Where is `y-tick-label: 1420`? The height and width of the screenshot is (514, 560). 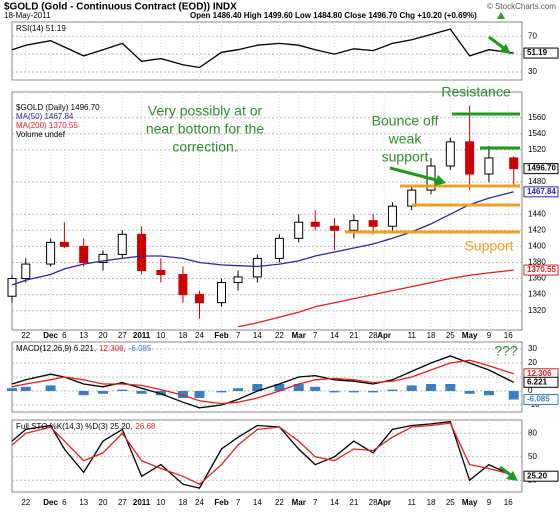 y-tick-label: 1420 is located at coordinates (537, 229).